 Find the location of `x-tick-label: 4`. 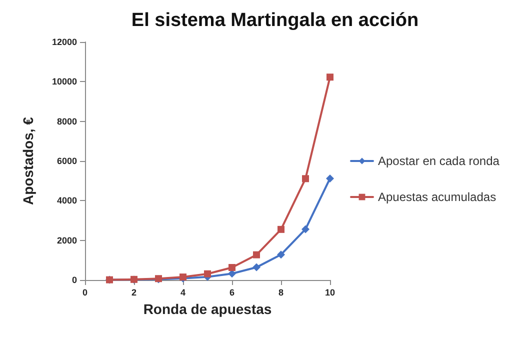

x-tick-label: 4 is located at coordinates (183, 293).